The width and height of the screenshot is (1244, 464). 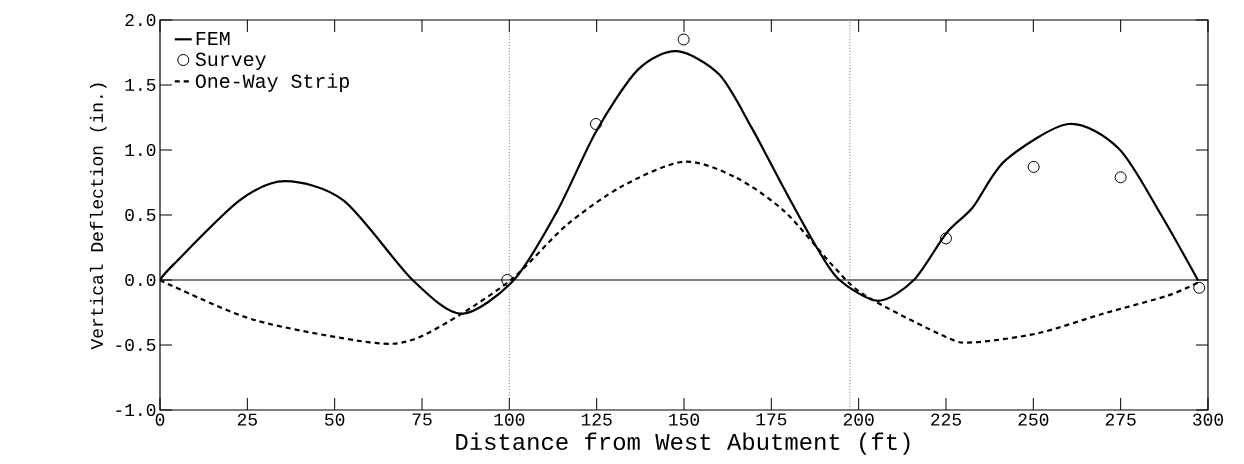 What do you see at coordinates (335, 419) in the screenshot?
I see `x-tick-label: 50` at bounding box center [335, 419].